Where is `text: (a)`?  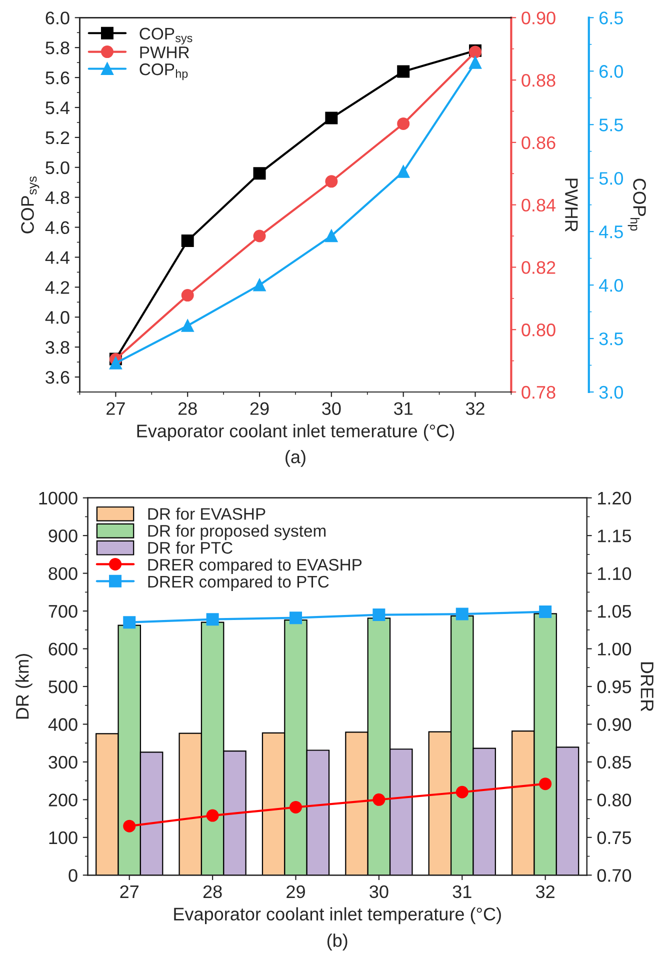 text: (a) is located at coordinates (296, 458).